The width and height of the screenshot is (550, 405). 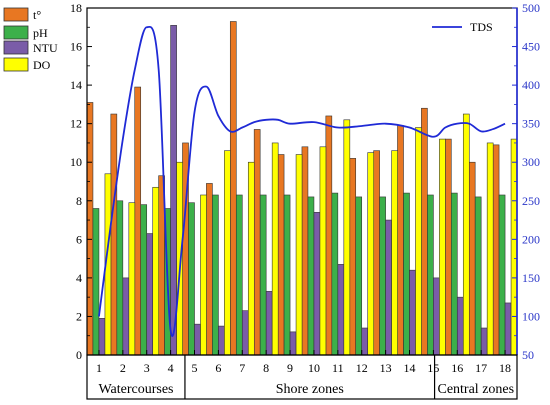 I want to click on y-left-tick-label: 10, so click(x=76, y=162).